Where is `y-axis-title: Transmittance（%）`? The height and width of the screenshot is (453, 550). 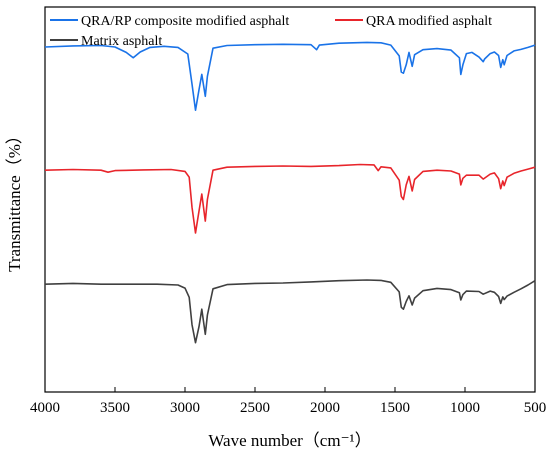 y-axis-title: Transmittance（%） is located at coordinates (14, 199).